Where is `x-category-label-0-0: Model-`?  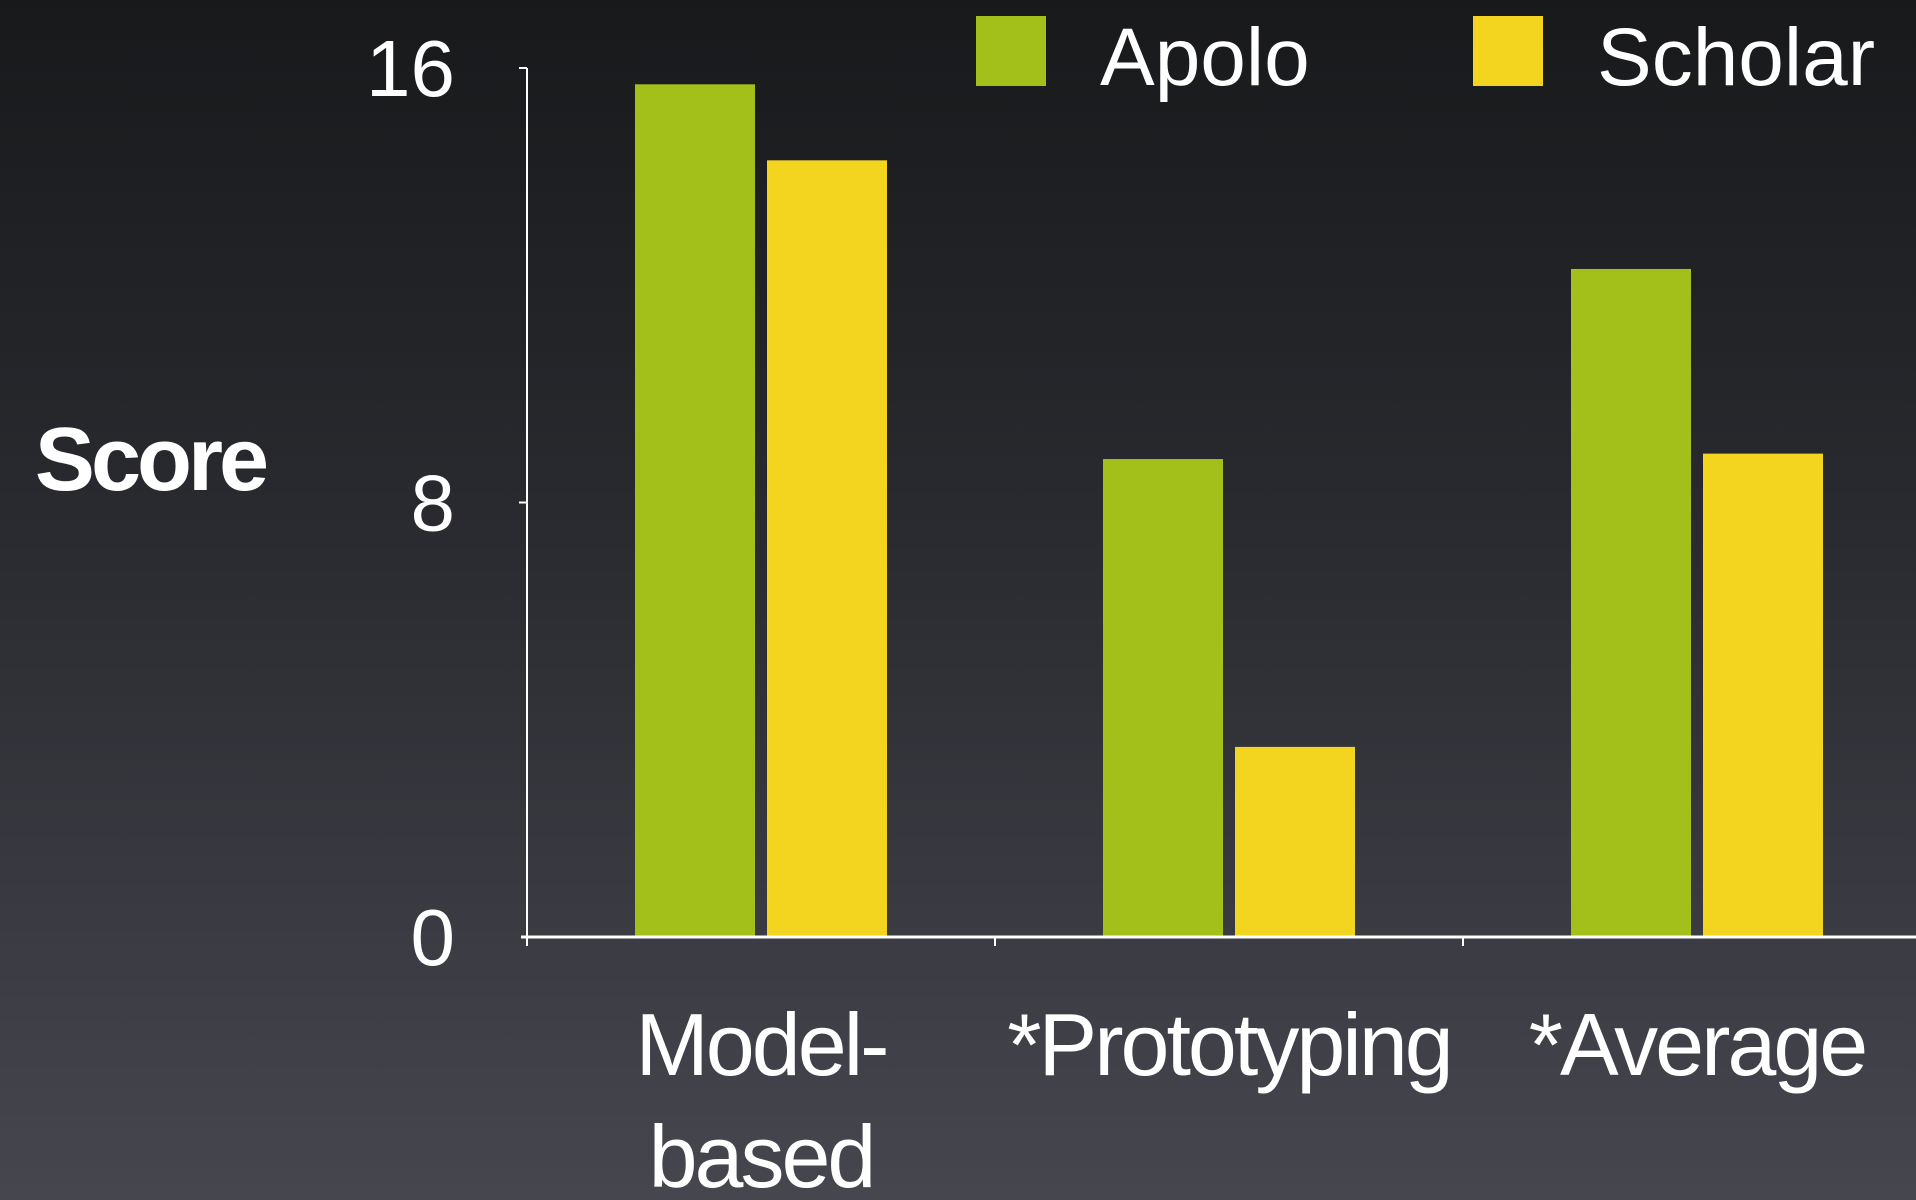 x-category-label-0-0: Model- is located at coordinates (761, 1044).